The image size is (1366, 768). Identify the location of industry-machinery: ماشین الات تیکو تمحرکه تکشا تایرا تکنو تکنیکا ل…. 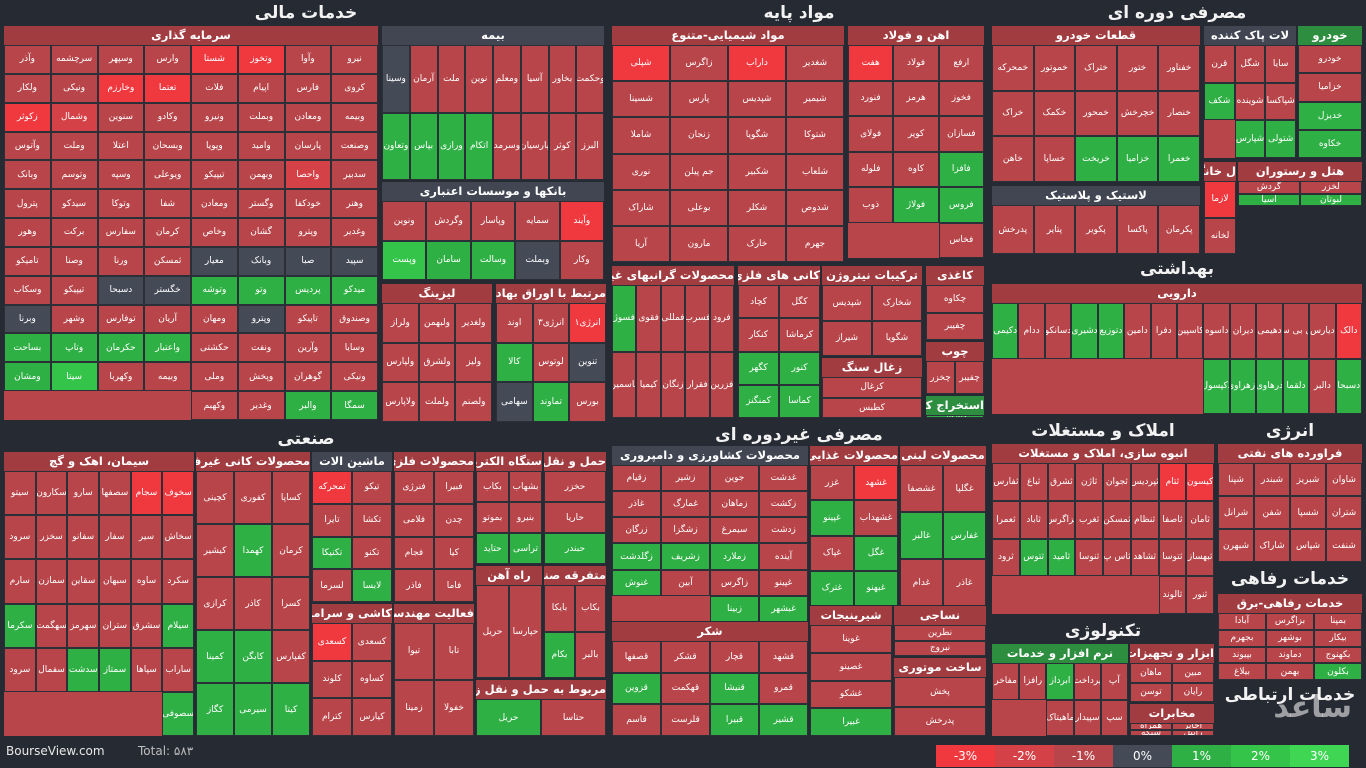
(352, 527).